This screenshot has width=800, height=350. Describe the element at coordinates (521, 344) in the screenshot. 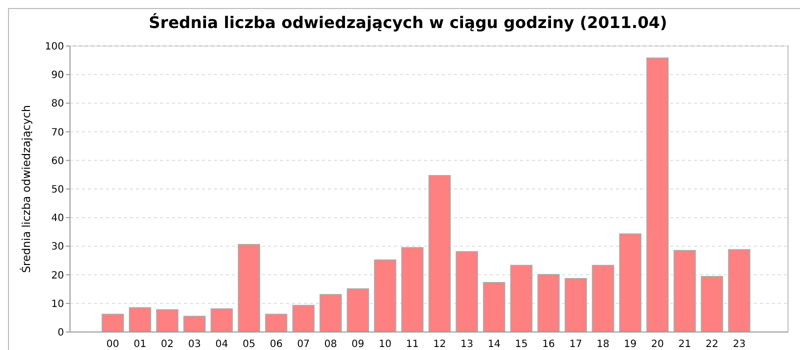

I see `x-tick-label: 15` at that location.